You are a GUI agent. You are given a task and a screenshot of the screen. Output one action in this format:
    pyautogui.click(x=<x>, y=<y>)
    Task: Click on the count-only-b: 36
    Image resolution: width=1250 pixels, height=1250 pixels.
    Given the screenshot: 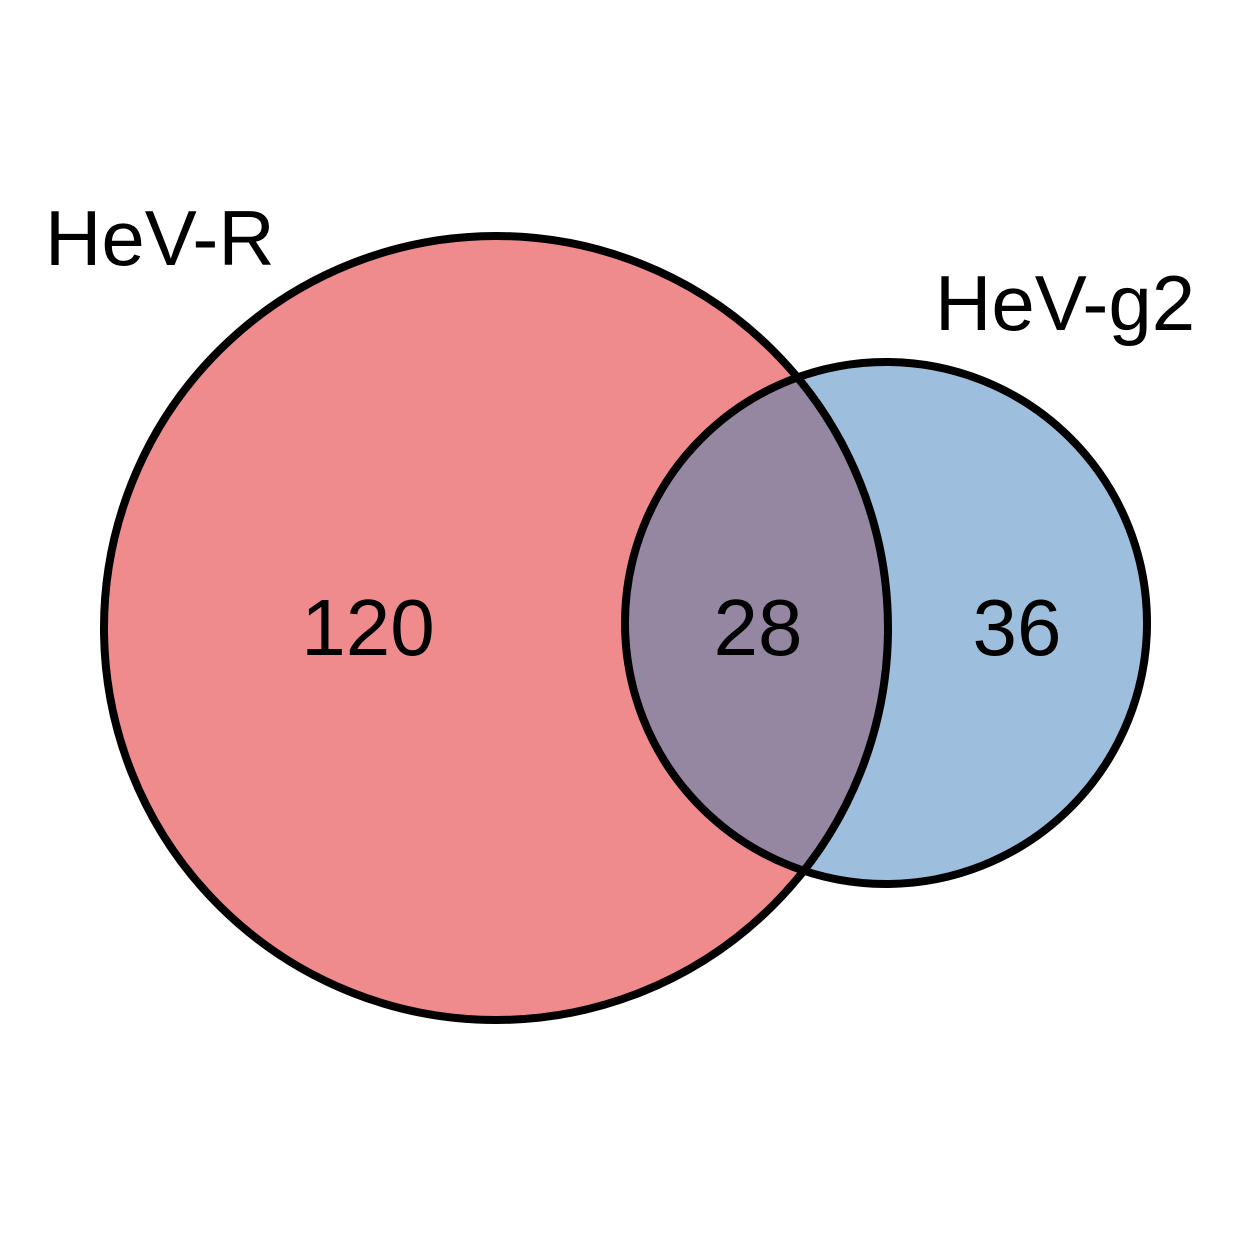 What is the action you would take?
    pyautogui.click(x=1017, y=627)
    